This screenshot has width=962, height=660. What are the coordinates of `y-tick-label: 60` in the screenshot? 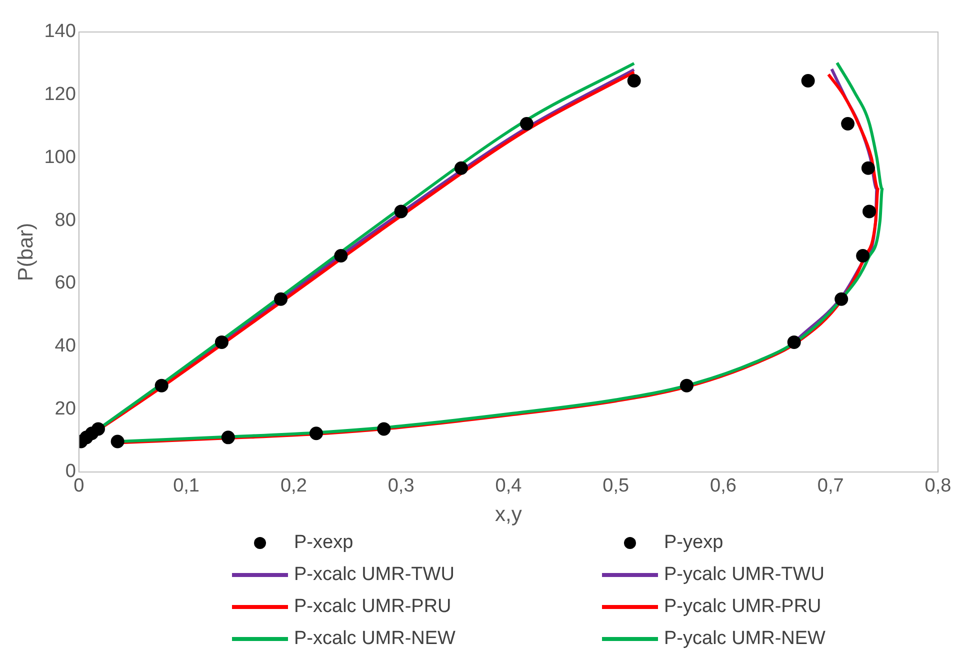 It's located at (65, 283).